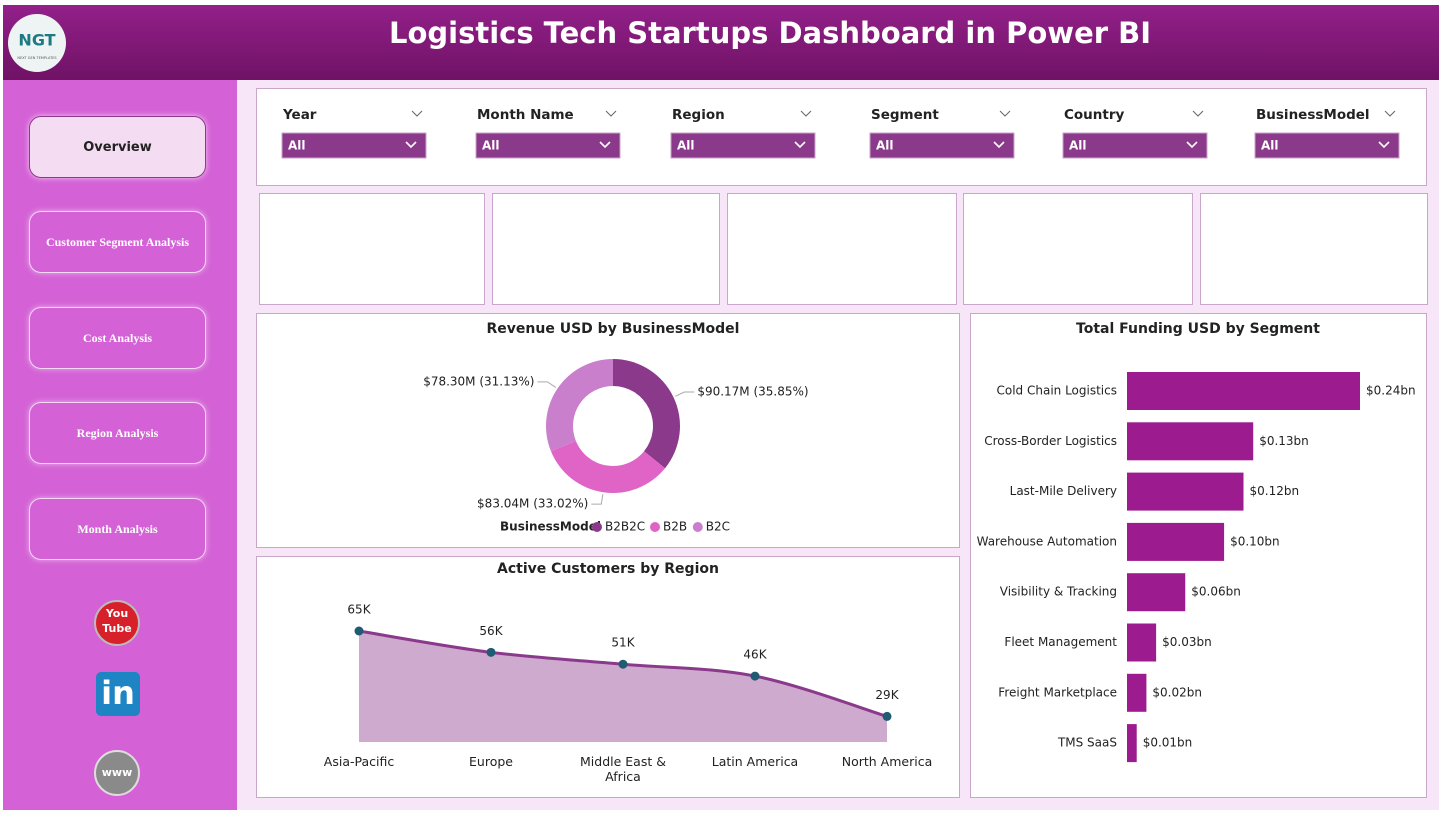  I want to click on chart-title: Active Customers by Region, so click(608, 569).